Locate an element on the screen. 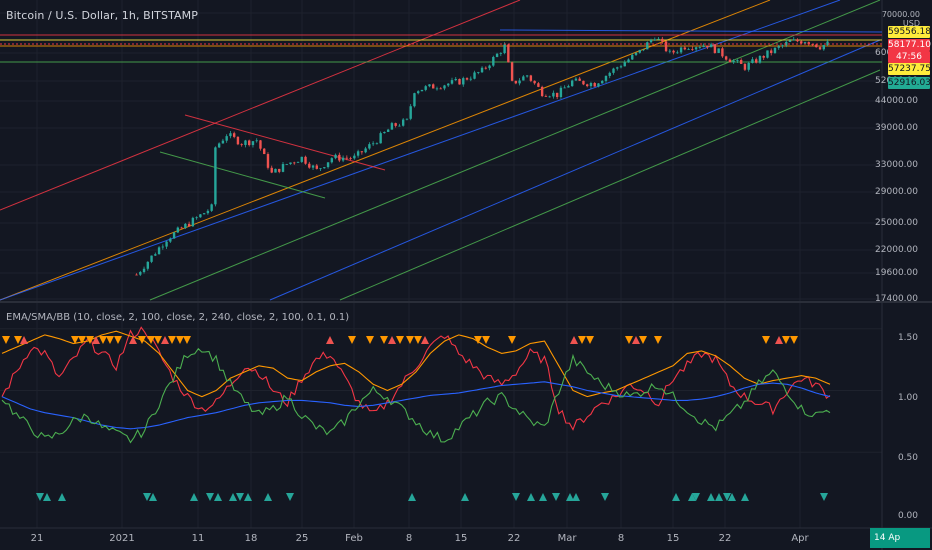 The height and width of the screenshot is (550, 932). time-axis-tick: 25 is located at coordinates (302, 538).